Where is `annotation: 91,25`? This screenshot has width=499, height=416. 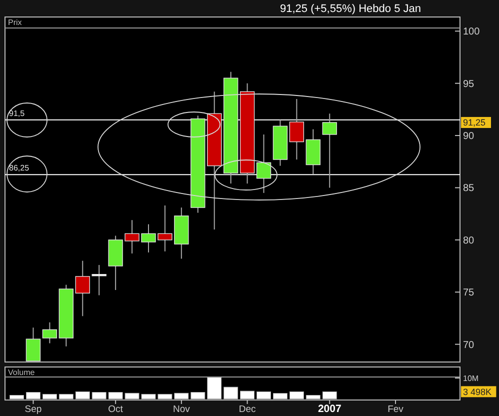
annotation: 91,25 is located at coordinates (474, 123).